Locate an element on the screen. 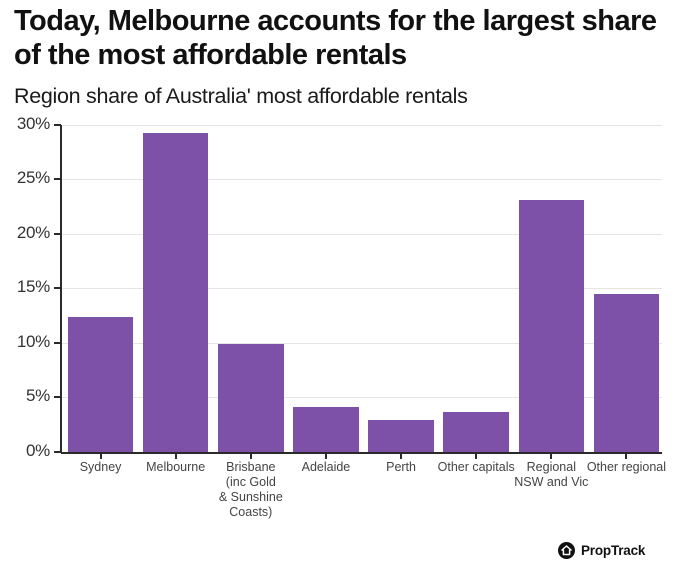 The width and height of the screenshot is (694, 578). x-axis is located at coordinates (361, 453).